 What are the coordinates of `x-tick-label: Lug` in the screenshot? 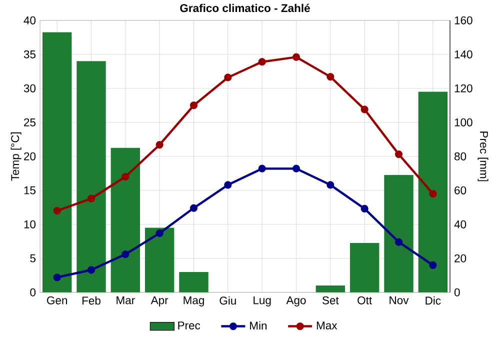 It's located at (262, 301).